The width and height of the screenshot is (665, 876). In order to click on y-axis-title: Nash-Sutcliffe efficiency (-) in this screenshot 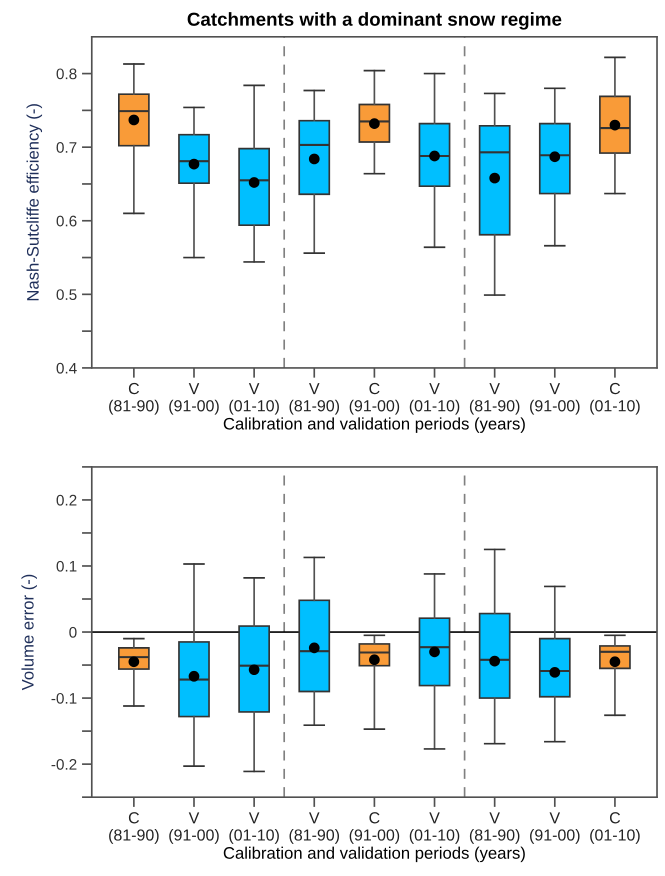, I will do `click(34, 202)`.